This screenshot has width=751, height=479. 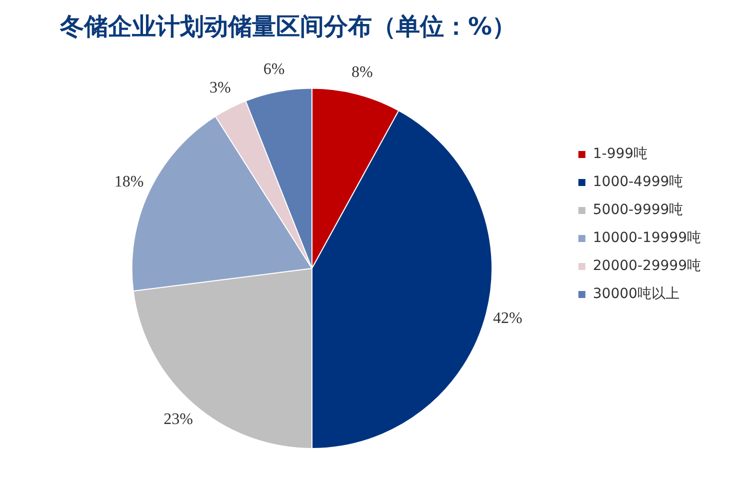 What do you see at coordinates (274, 69) in the screenshot?
I see `data-label: 6%` at bounding box center [274, 69].